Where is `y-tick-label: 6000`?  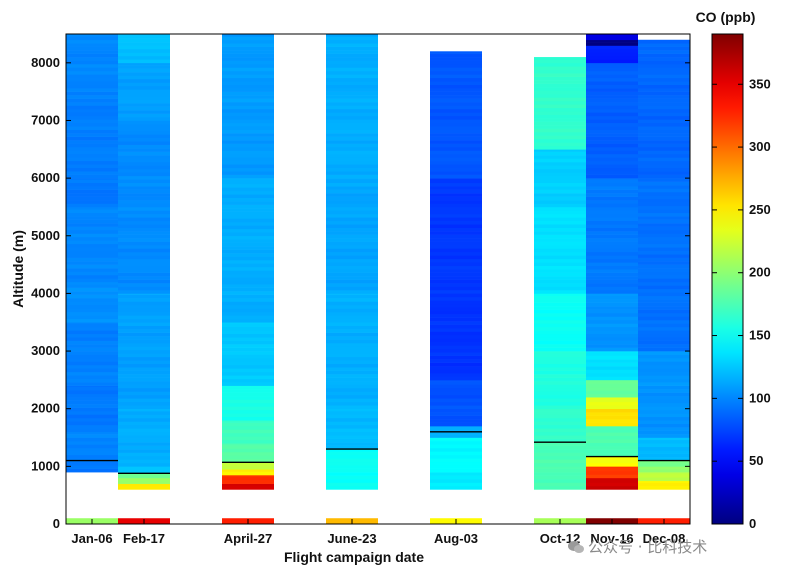
y-tick-label: 6000 is located at coordinates (45, 177).